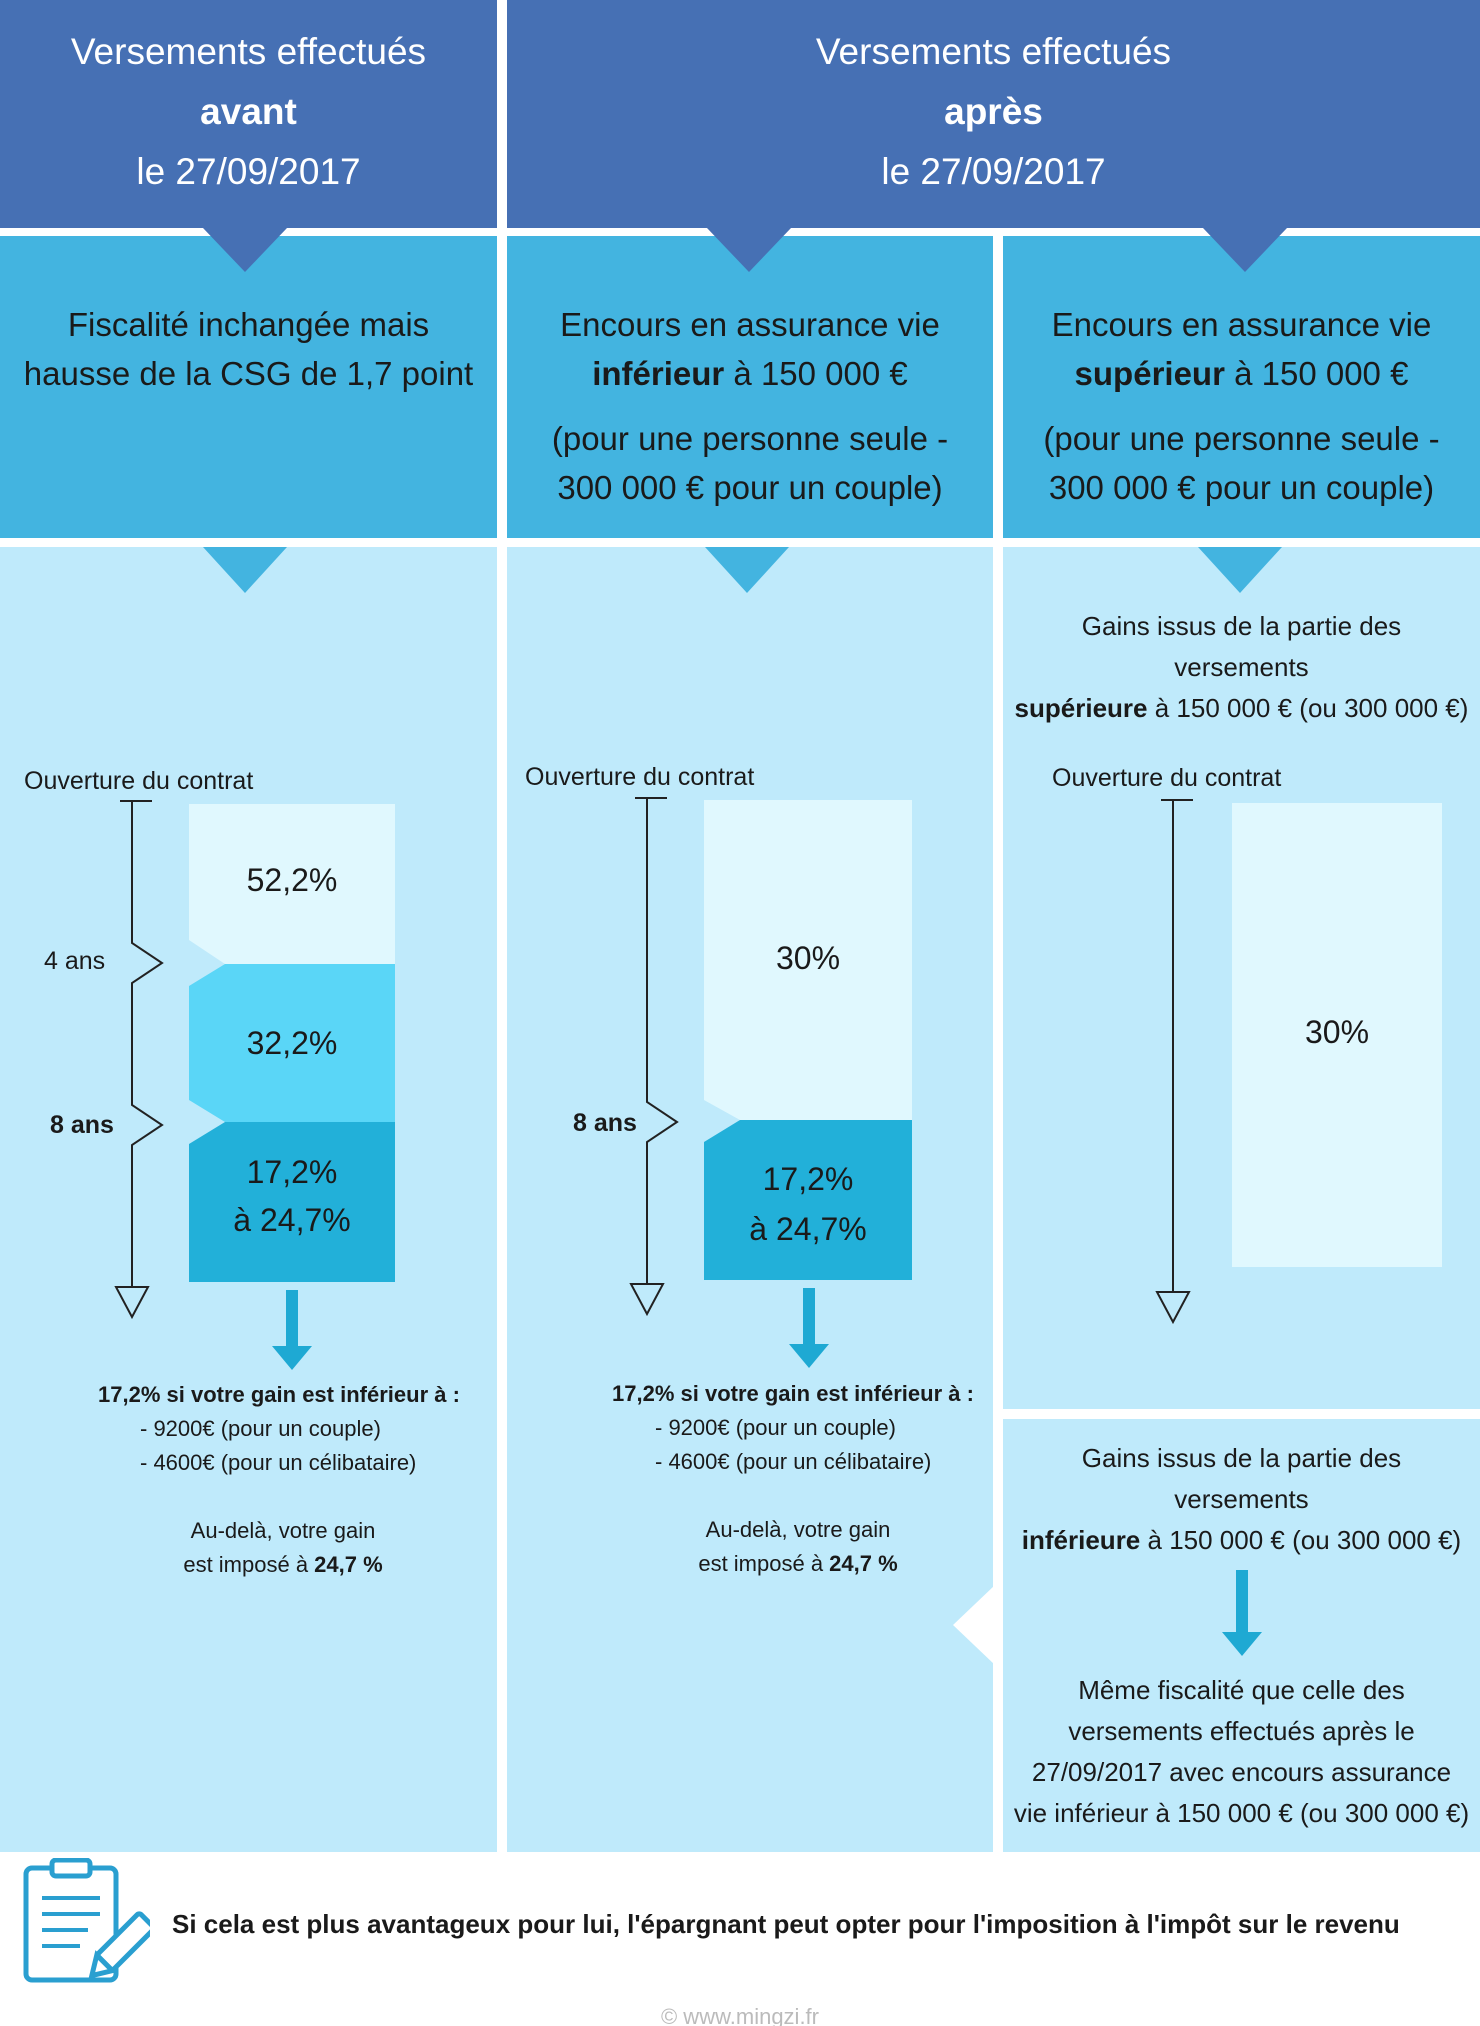  Describe the element at coordinates (1081, 708) in the screenshot. I see `col3-top-bold: supérieure` at that location.